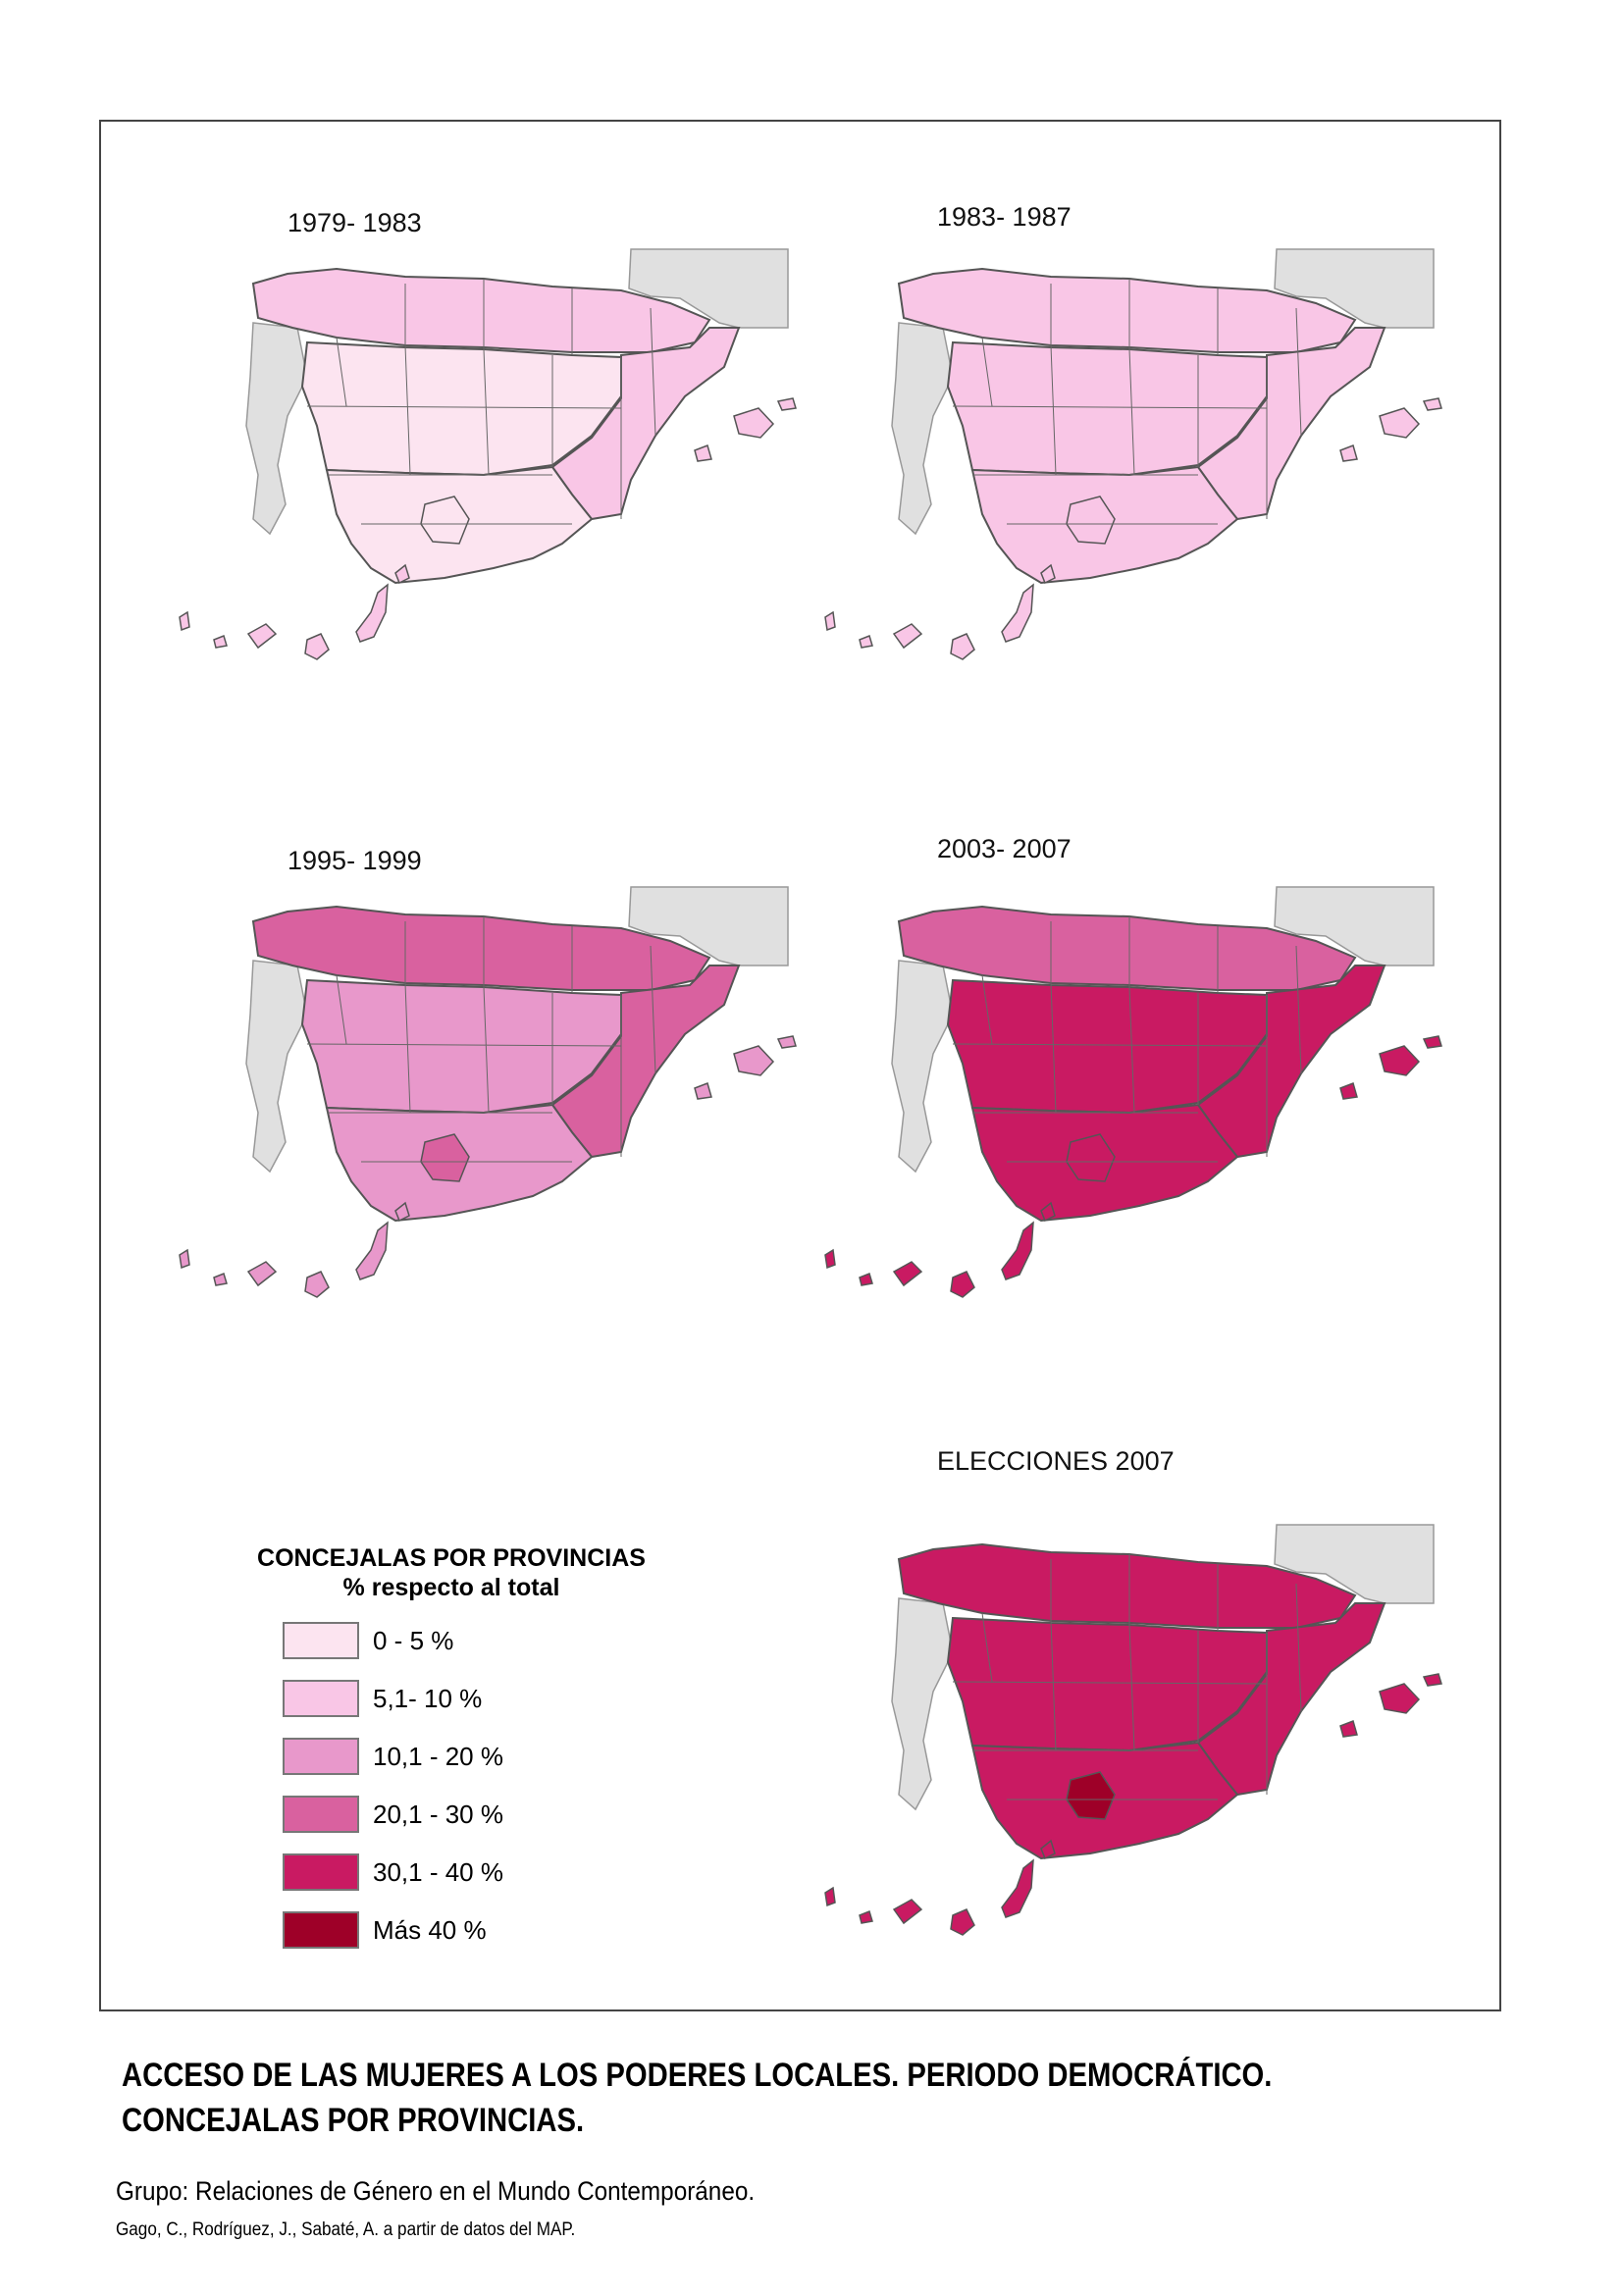  I want to click on map-label: 1983- 1987, so click(1004, 217).